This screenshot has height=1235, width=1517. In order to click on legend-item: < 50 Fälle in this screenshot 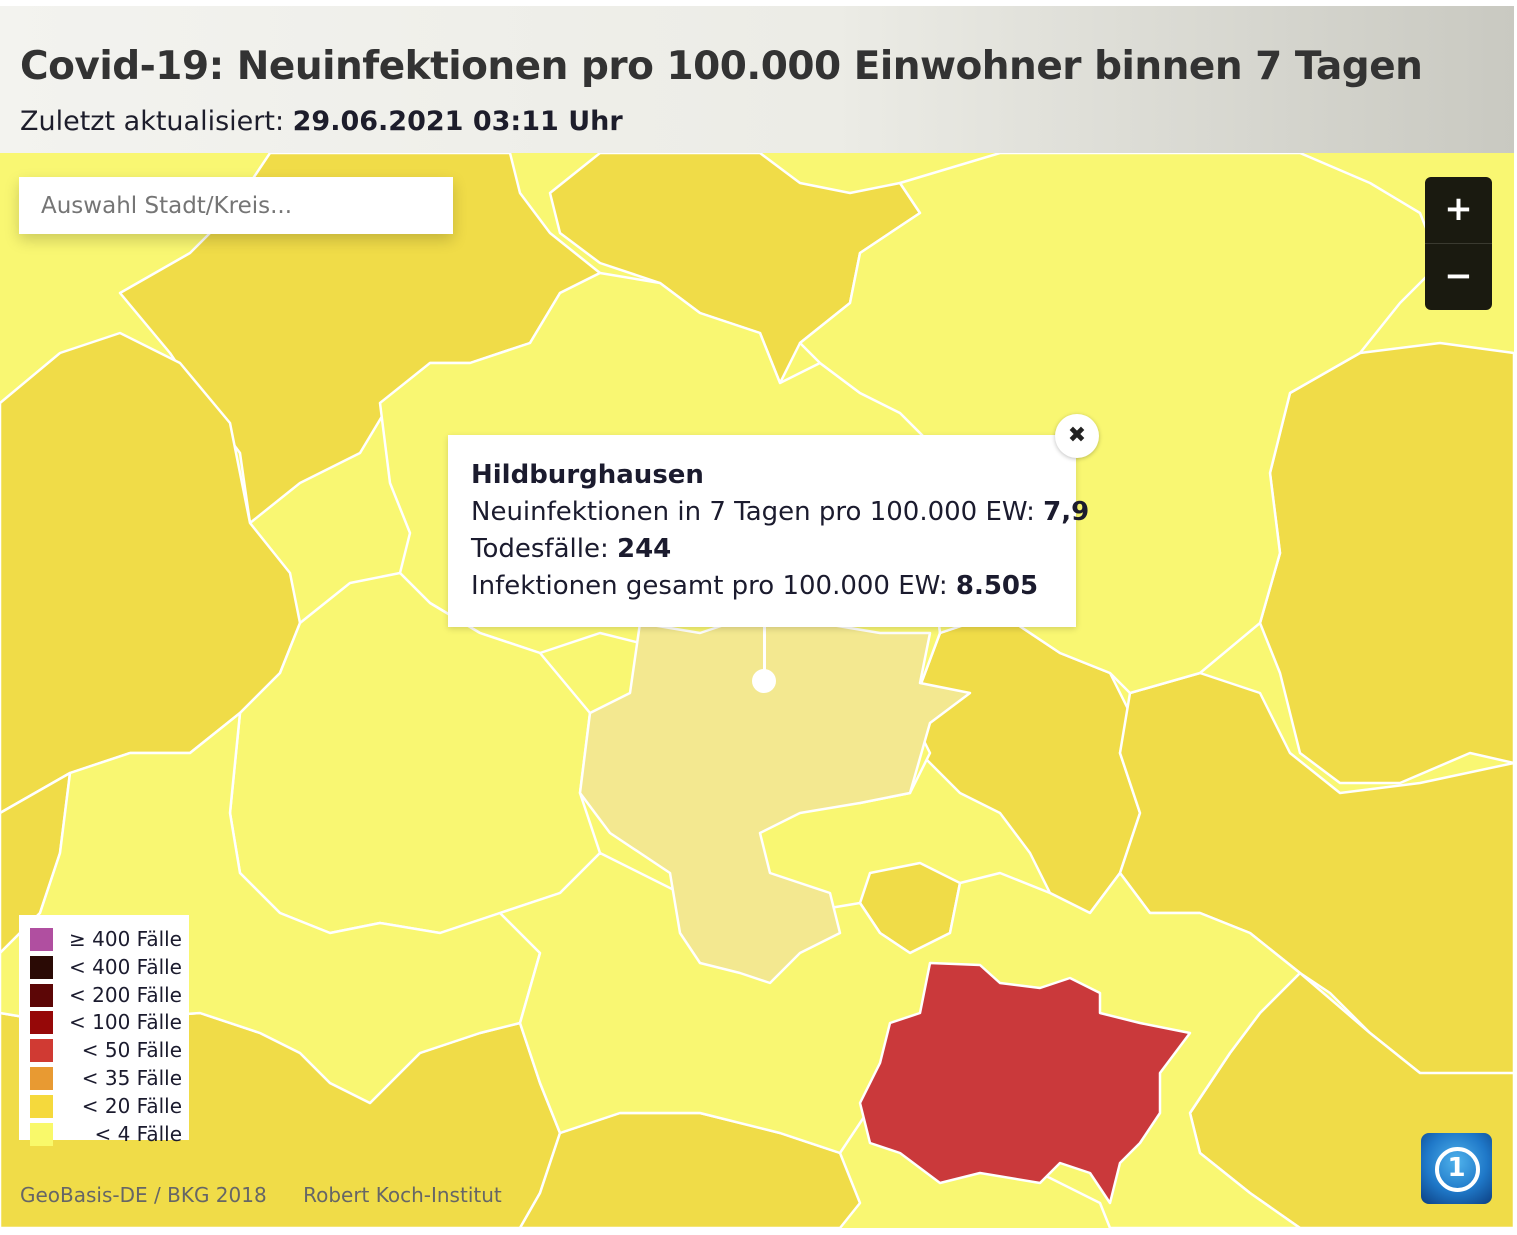, I will do `click(106, 1050)`.